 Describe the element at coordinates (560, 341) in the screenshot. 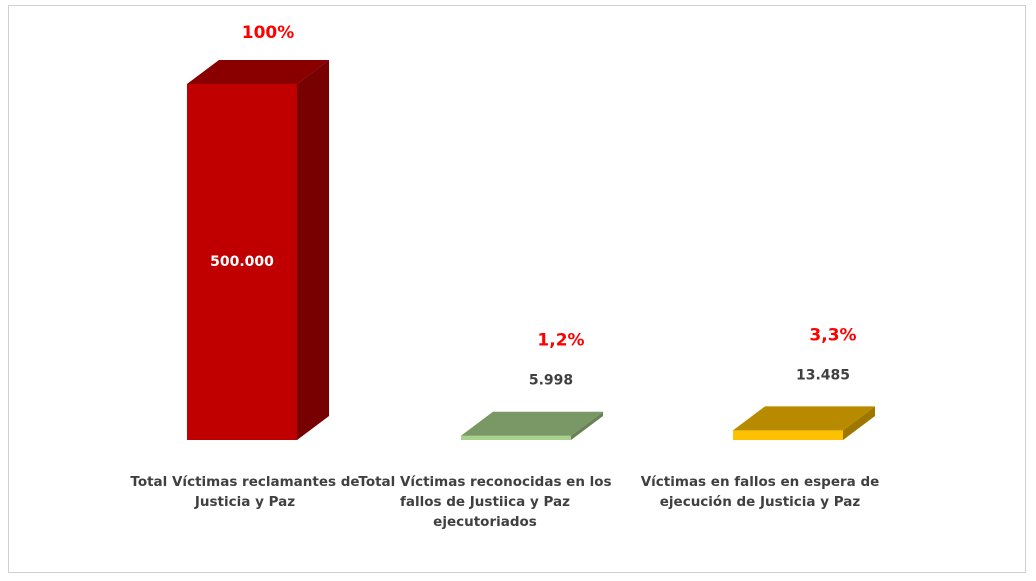

I see `percent-label: 1,2%` at that location.